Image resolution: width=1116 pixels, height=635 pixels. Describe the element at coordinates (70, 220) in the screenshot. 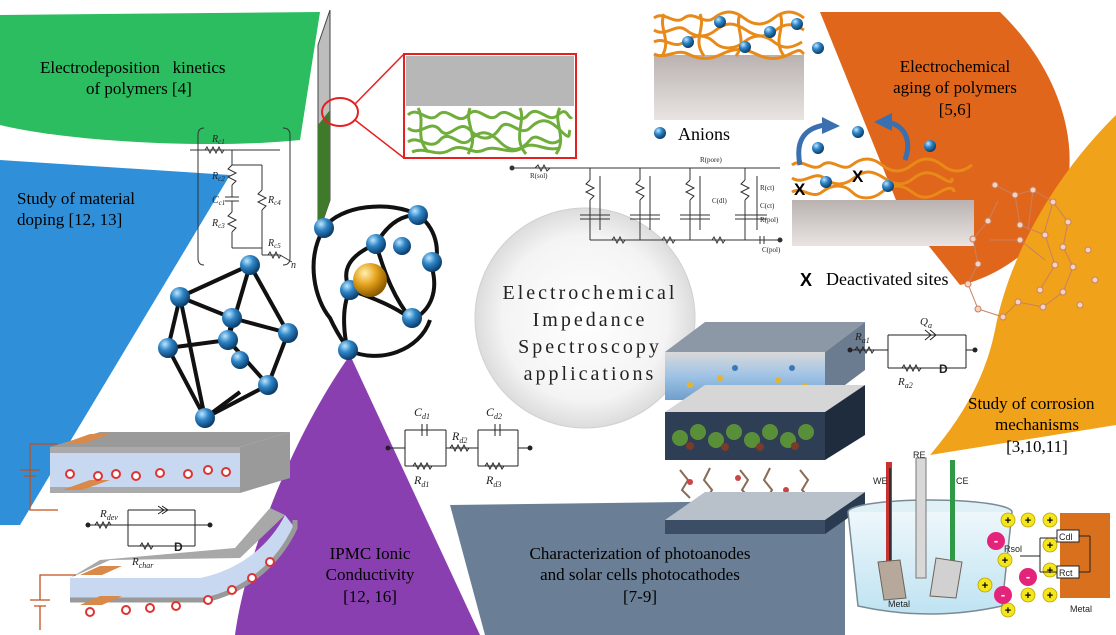

I see `doping-label-line-2: doping [12, 13]` at that location.